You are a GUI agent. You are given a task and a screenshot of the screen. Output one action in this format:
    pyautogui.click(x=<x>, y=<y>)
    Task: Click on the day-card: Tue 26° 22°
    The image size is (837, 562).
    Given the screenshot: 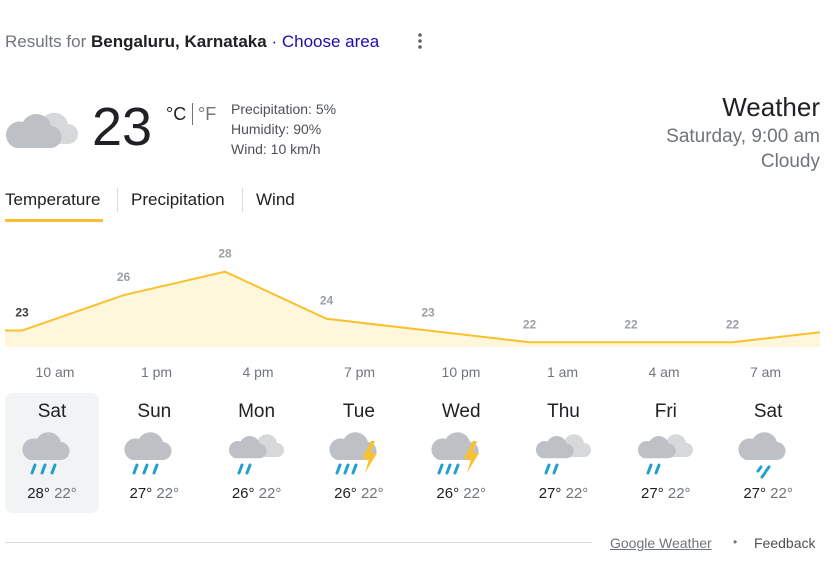 What is the action you would take?
    pyautogui.click(x=359, y=453)
    